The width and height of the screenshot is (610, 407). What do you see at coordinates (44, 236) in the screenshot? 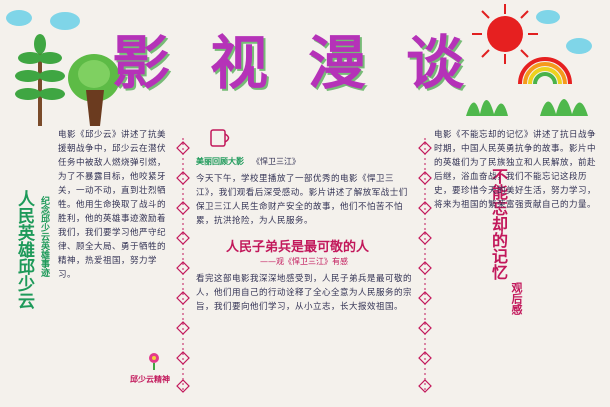
I see `left-vertical-subheading: 纪念邱少云英雄事迹` at bounding box center [44, 236].